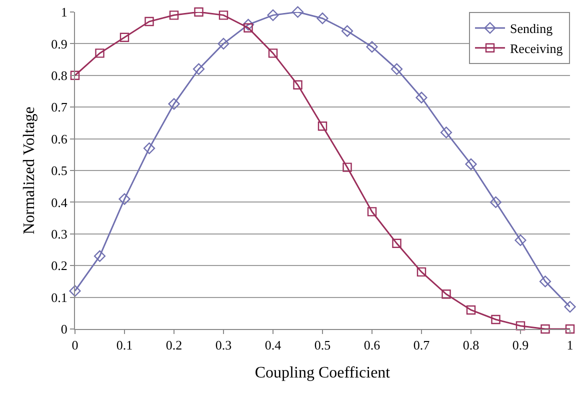 Image resolution: width=584 pixels, height=401 pixels. I want to click on y-tick-label: 0.5, so click(59, 170).